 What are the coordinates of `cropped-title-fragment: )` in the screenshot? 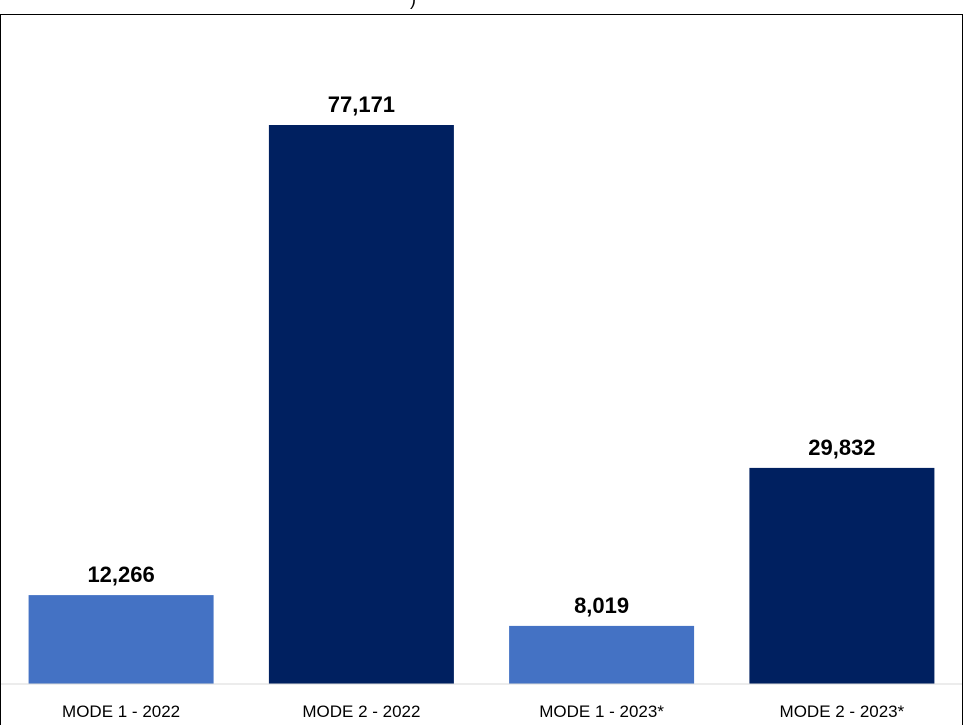 It's located at (481, 7).